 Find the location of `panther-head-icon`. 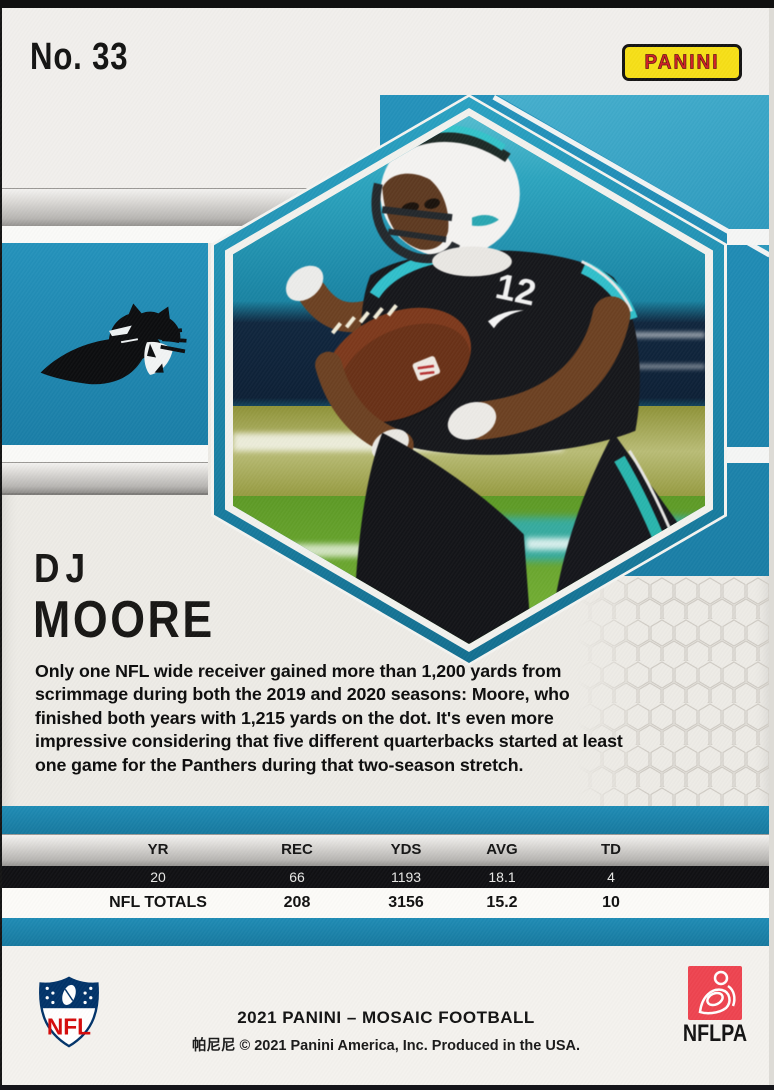

panther-head-icon is located at coordinates (112, 343).